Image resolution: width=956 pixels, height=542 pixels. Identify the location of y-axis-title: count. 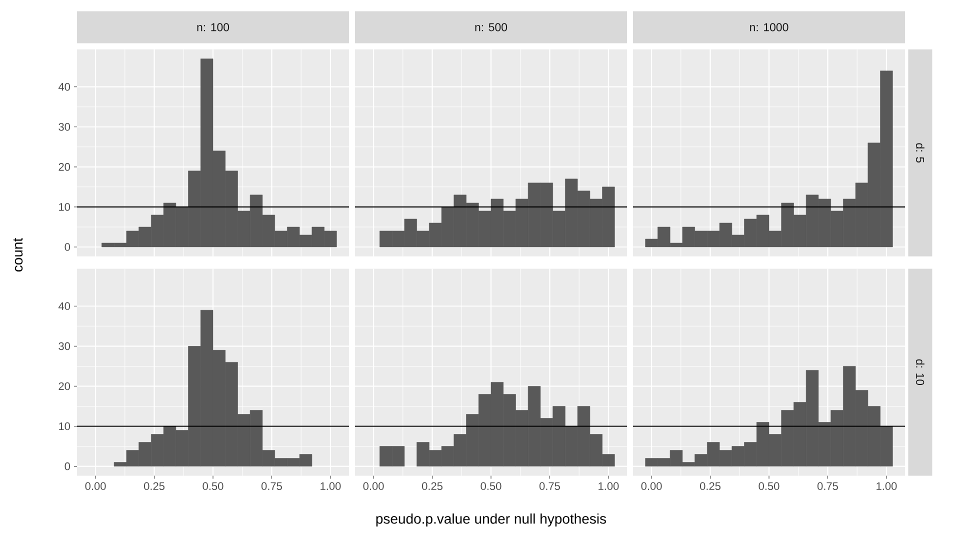
(18, 255).